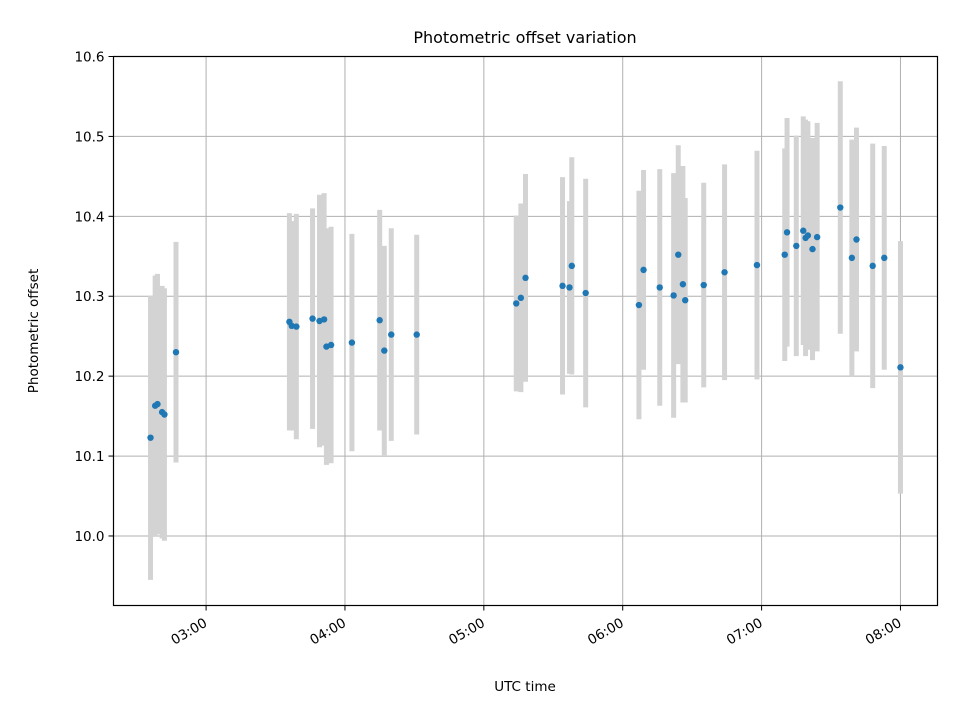 Image resolution: width=960 pixels, height=720 pixels. I want to click on x-axis-label: UTC time, so click(525, 687).